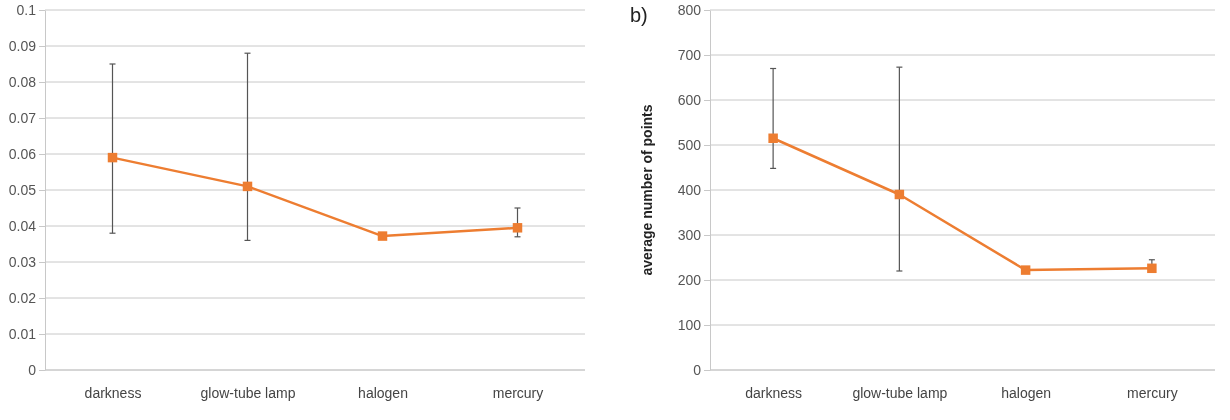 The height and width of the screenshot is (420, 1230). I want to click on y-tick-label: 0.1, so click(26, 9).